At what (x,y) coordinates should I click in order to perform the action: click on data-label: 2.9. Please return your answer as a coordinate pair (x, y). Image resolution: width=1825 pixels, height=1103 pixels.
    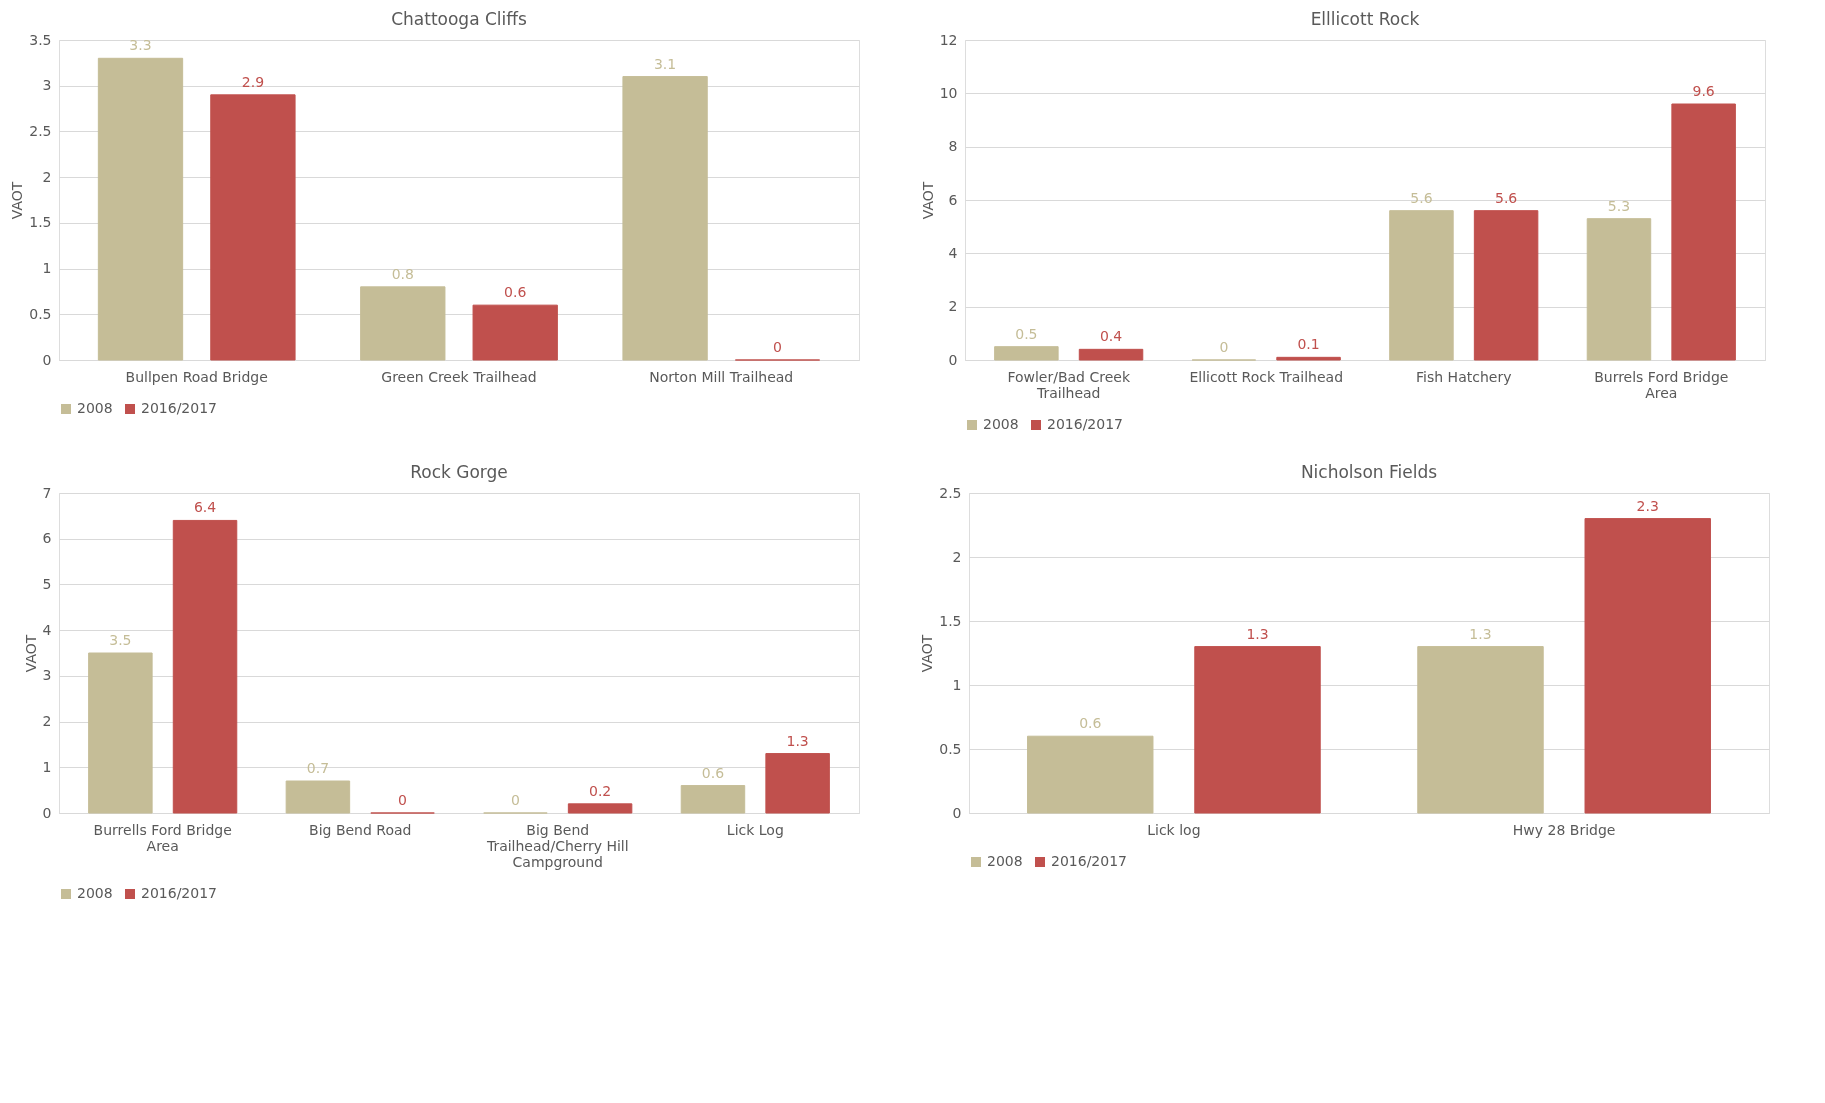
    Looking at the image, I should click on (253, 81).